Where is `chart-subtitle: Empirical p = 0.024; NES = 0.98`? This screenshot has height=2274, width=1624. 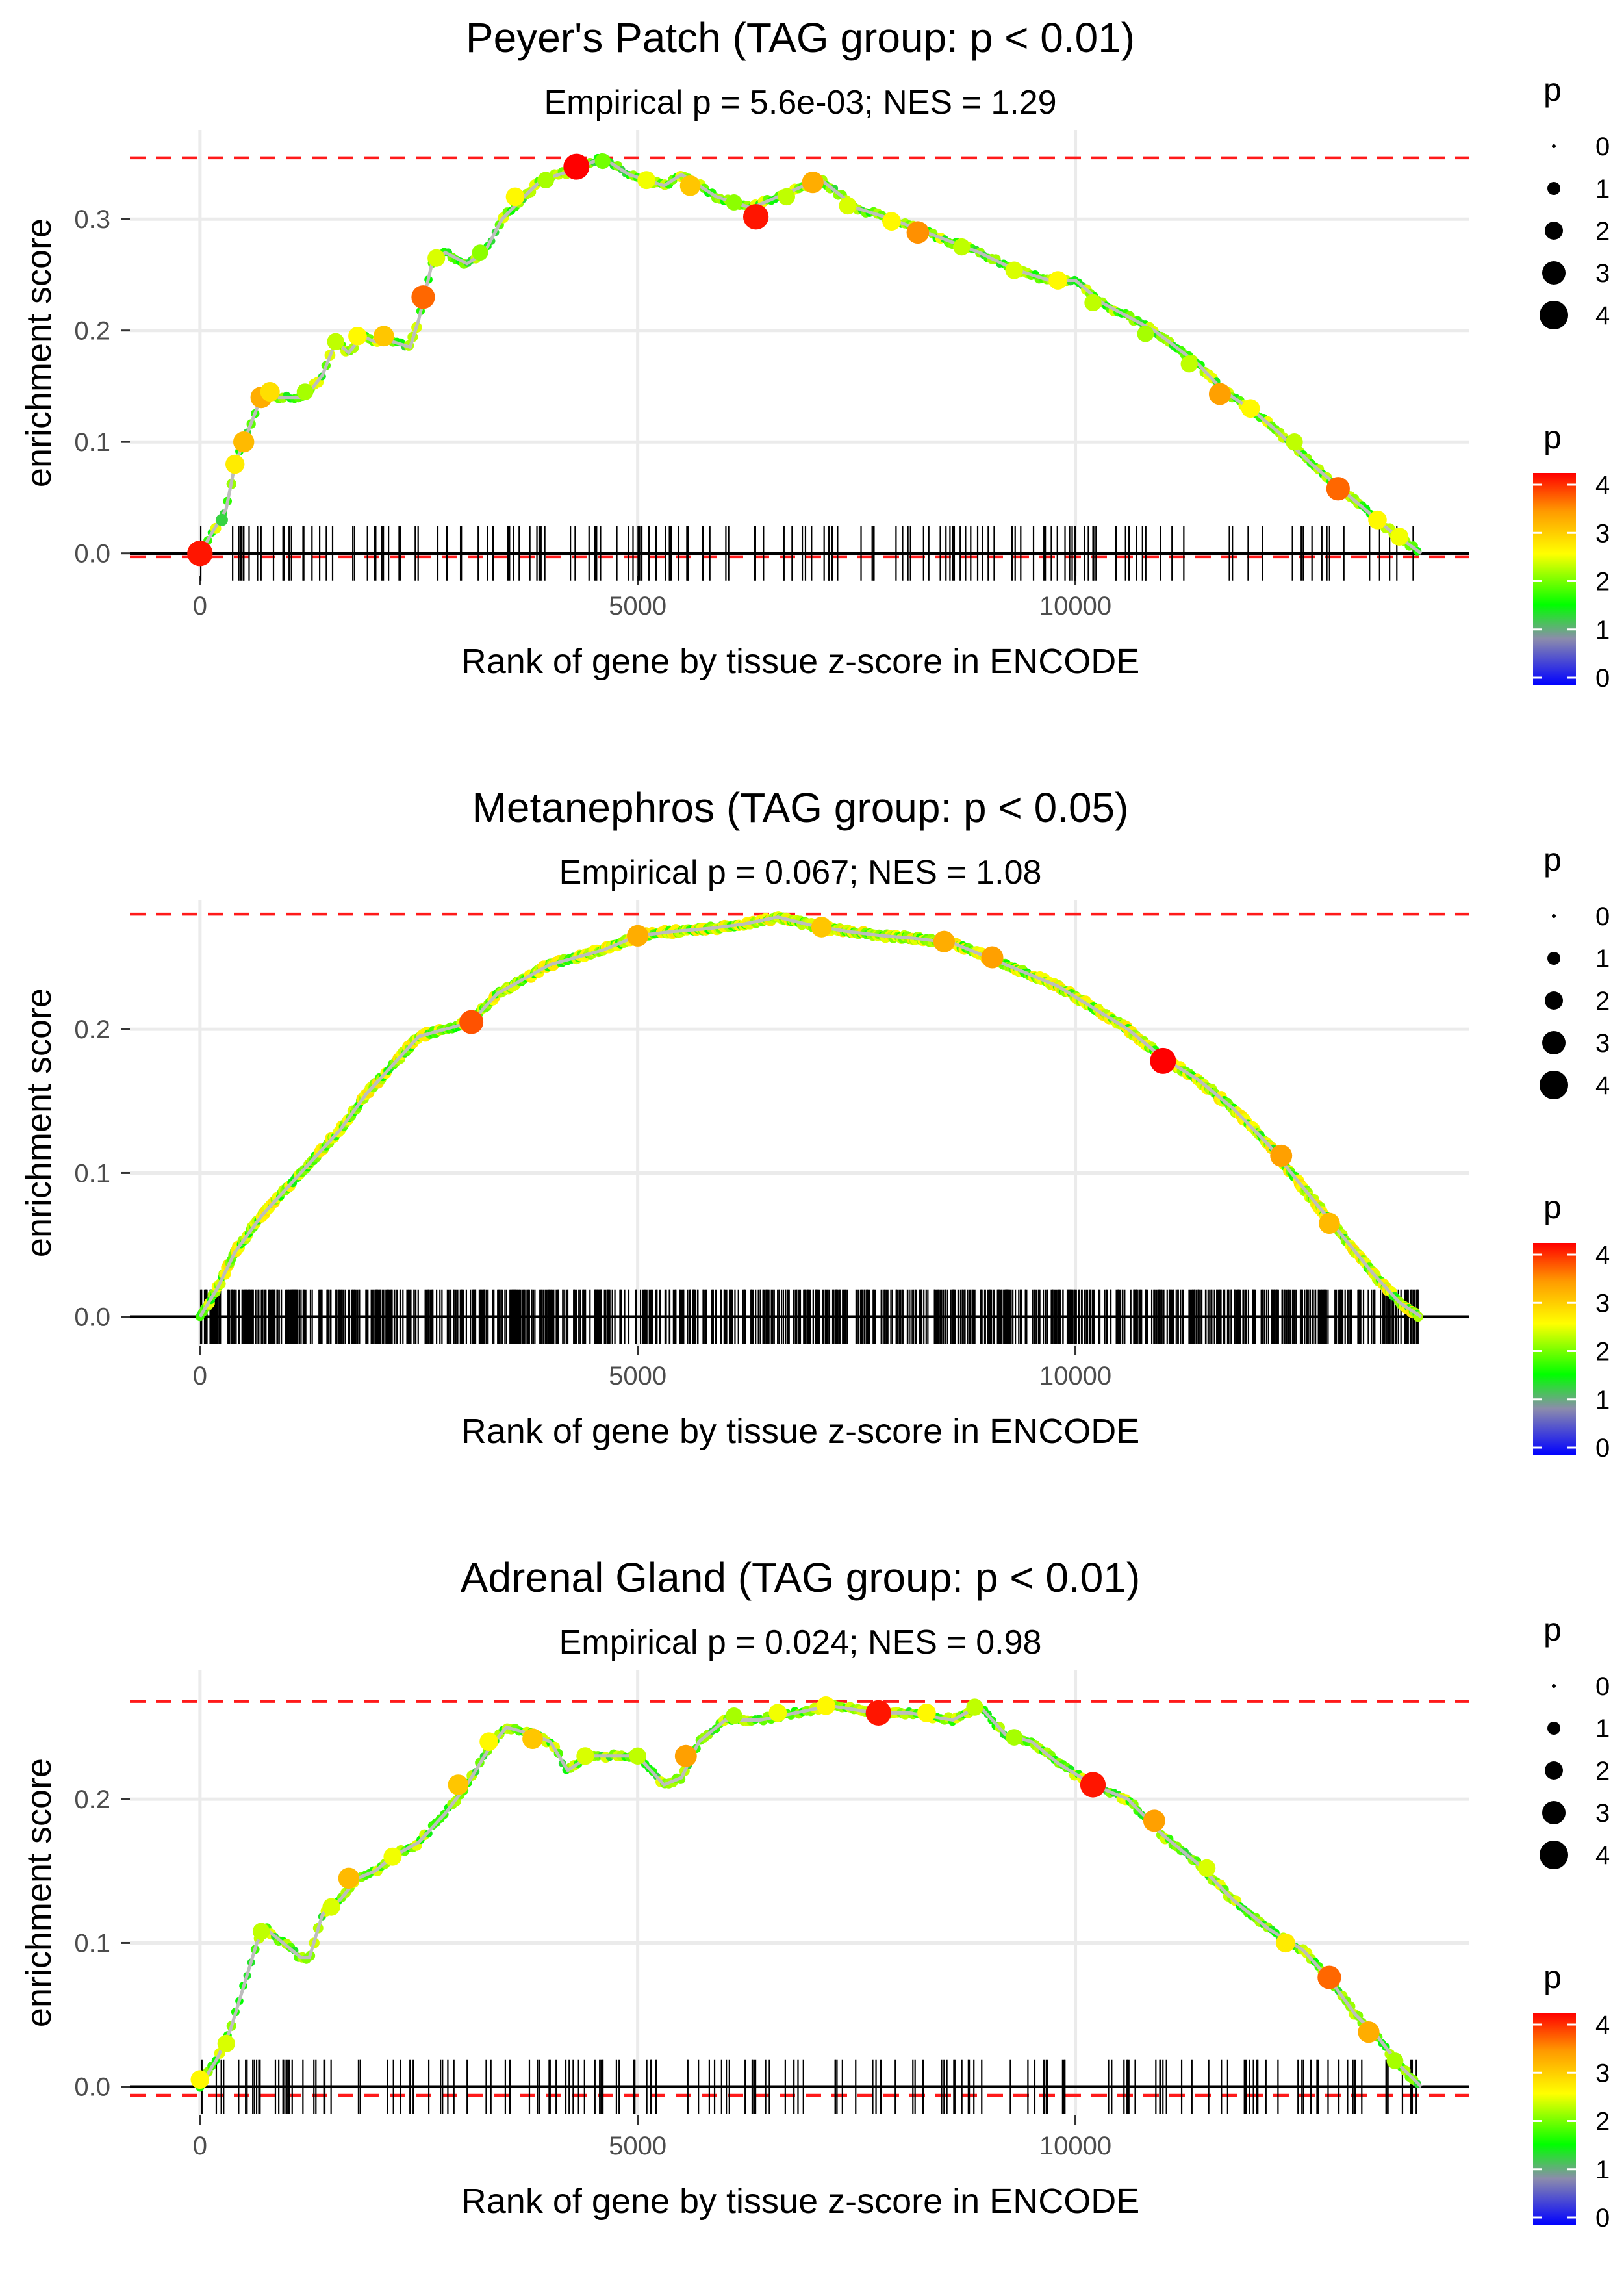
chart-subtitle: Empirical p = 0.024; NES = 0.98 is located at coordinates (800, 1642).